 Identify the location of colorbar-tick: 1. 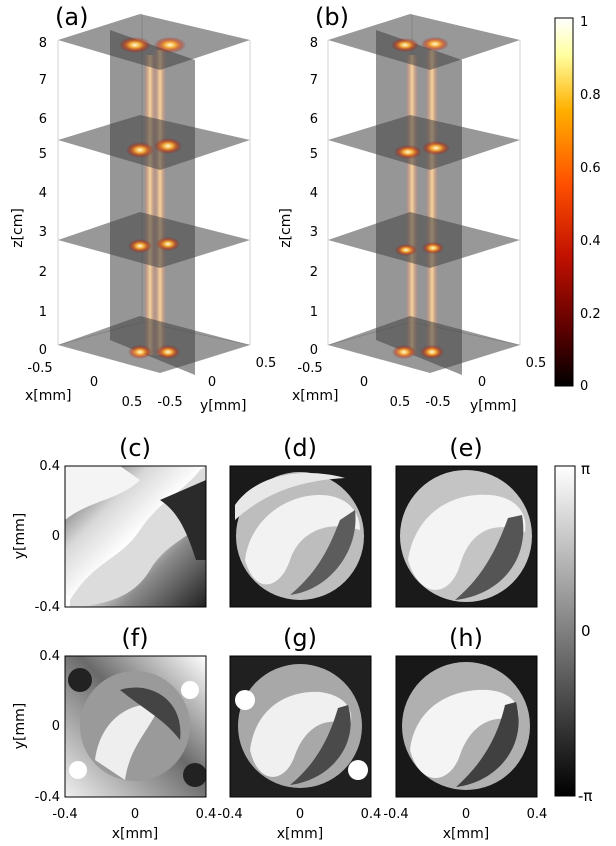
(584, 22).